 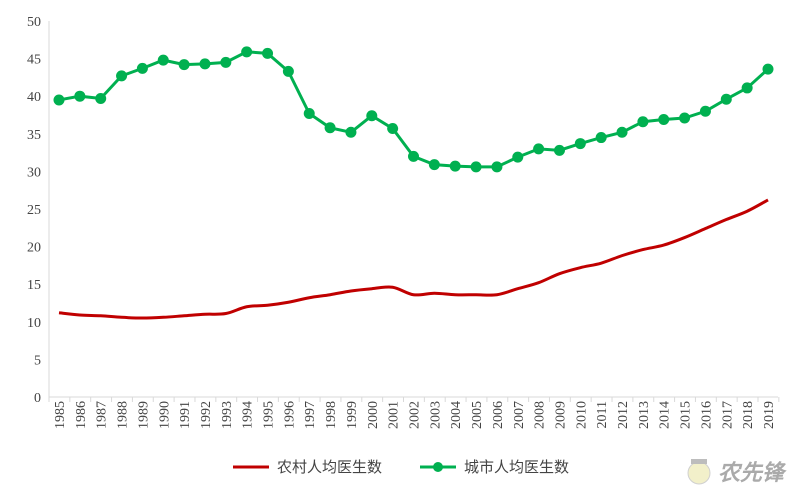 I want to click on legend-label-urban: 城市人均医生数, so click(x=517, y=468).